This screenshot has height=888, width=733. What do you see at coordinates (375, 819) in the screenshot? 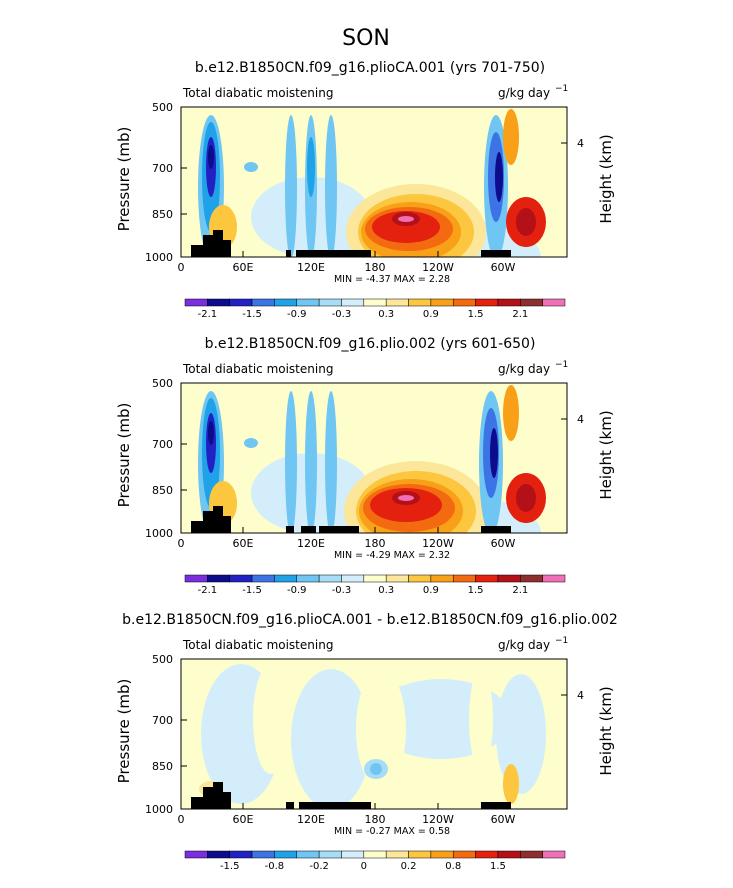
I see `x-tick-label: 180` at bounding box center [375, 819].